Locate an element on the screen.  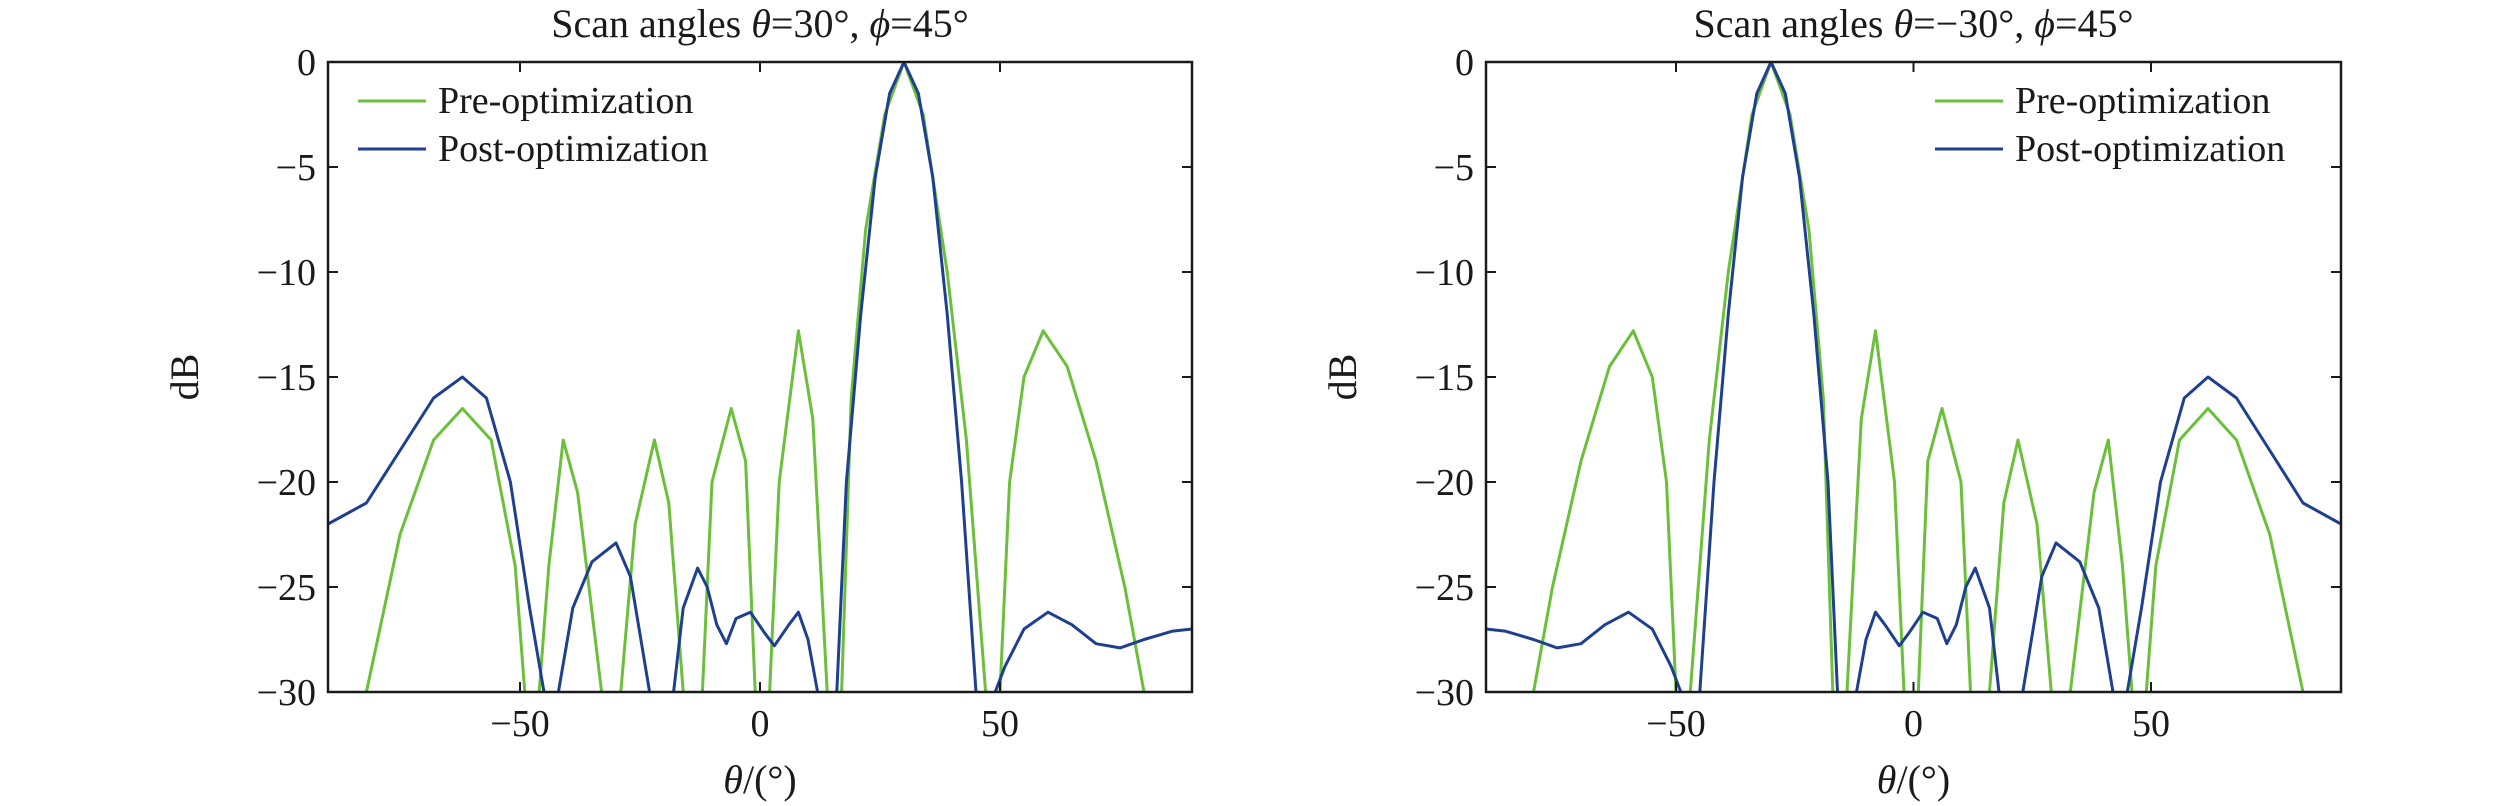
chart-title: Scan angles θ=−30°, ϕ=45° is located at coordinates (1914, 23).